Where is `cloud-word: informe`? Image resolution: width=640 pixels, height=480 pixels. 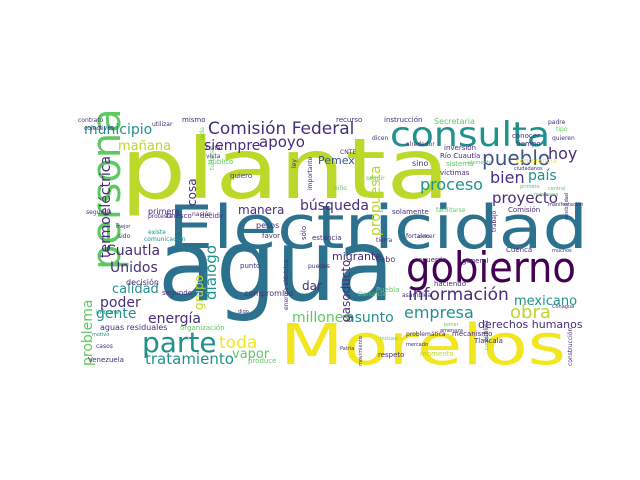 cloud-word: informe is located at coordinates (107, 312).